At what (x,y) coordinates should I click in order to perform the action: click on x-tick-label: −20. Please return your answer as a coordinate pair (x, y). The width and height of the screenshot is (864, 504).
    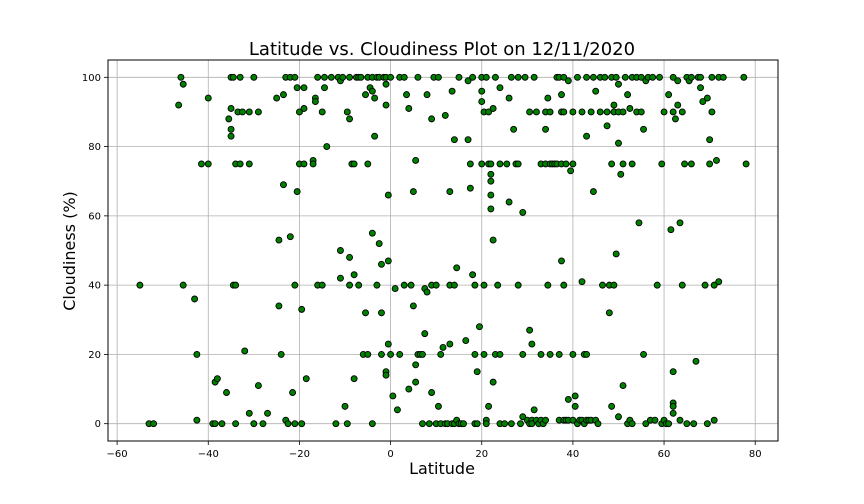
    Looking at the image, I should click on (299, 454).